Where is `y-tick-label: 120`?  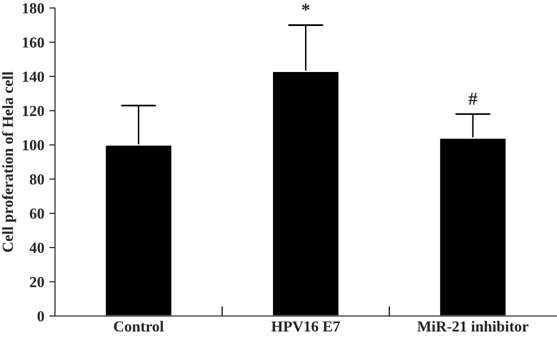 y-tick-label: 120 is located at coordinates (33, 111).